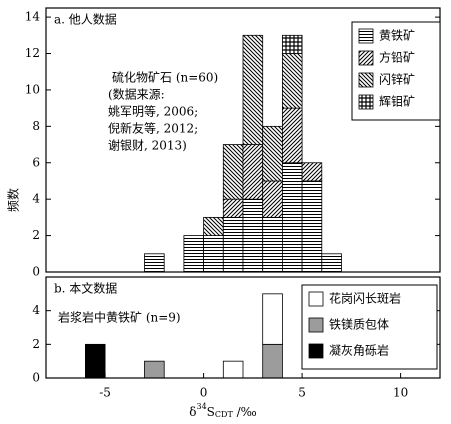  I want to click on y-tick-label: 8, so click(36, 126).